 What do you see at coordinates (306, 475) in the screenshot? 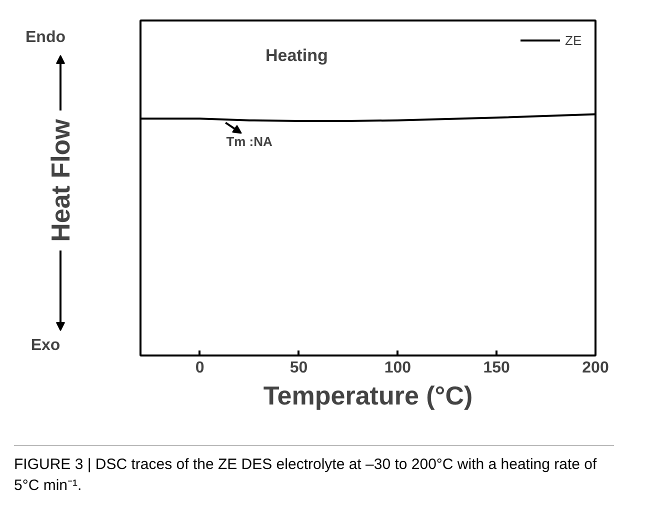
I see `caption: FIGURE 3 | DSC traces of the ZE DES electrolyte at –30 to 200°C with a heating rate of 5°C min⁻¹.` at bounding box center [306, 475].